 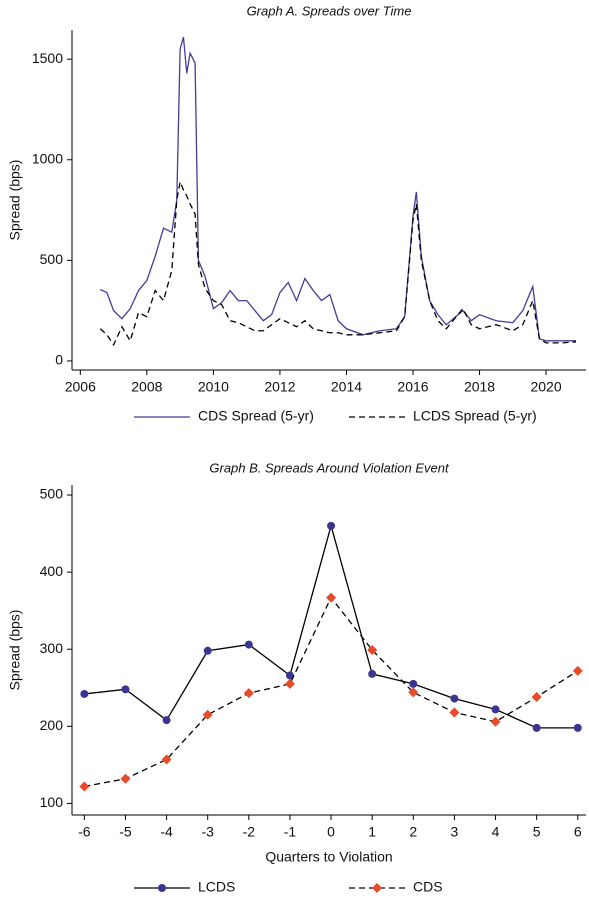 I want to click on chart-title: Graph A. Spreads over Time, so click(x=329, y=10).